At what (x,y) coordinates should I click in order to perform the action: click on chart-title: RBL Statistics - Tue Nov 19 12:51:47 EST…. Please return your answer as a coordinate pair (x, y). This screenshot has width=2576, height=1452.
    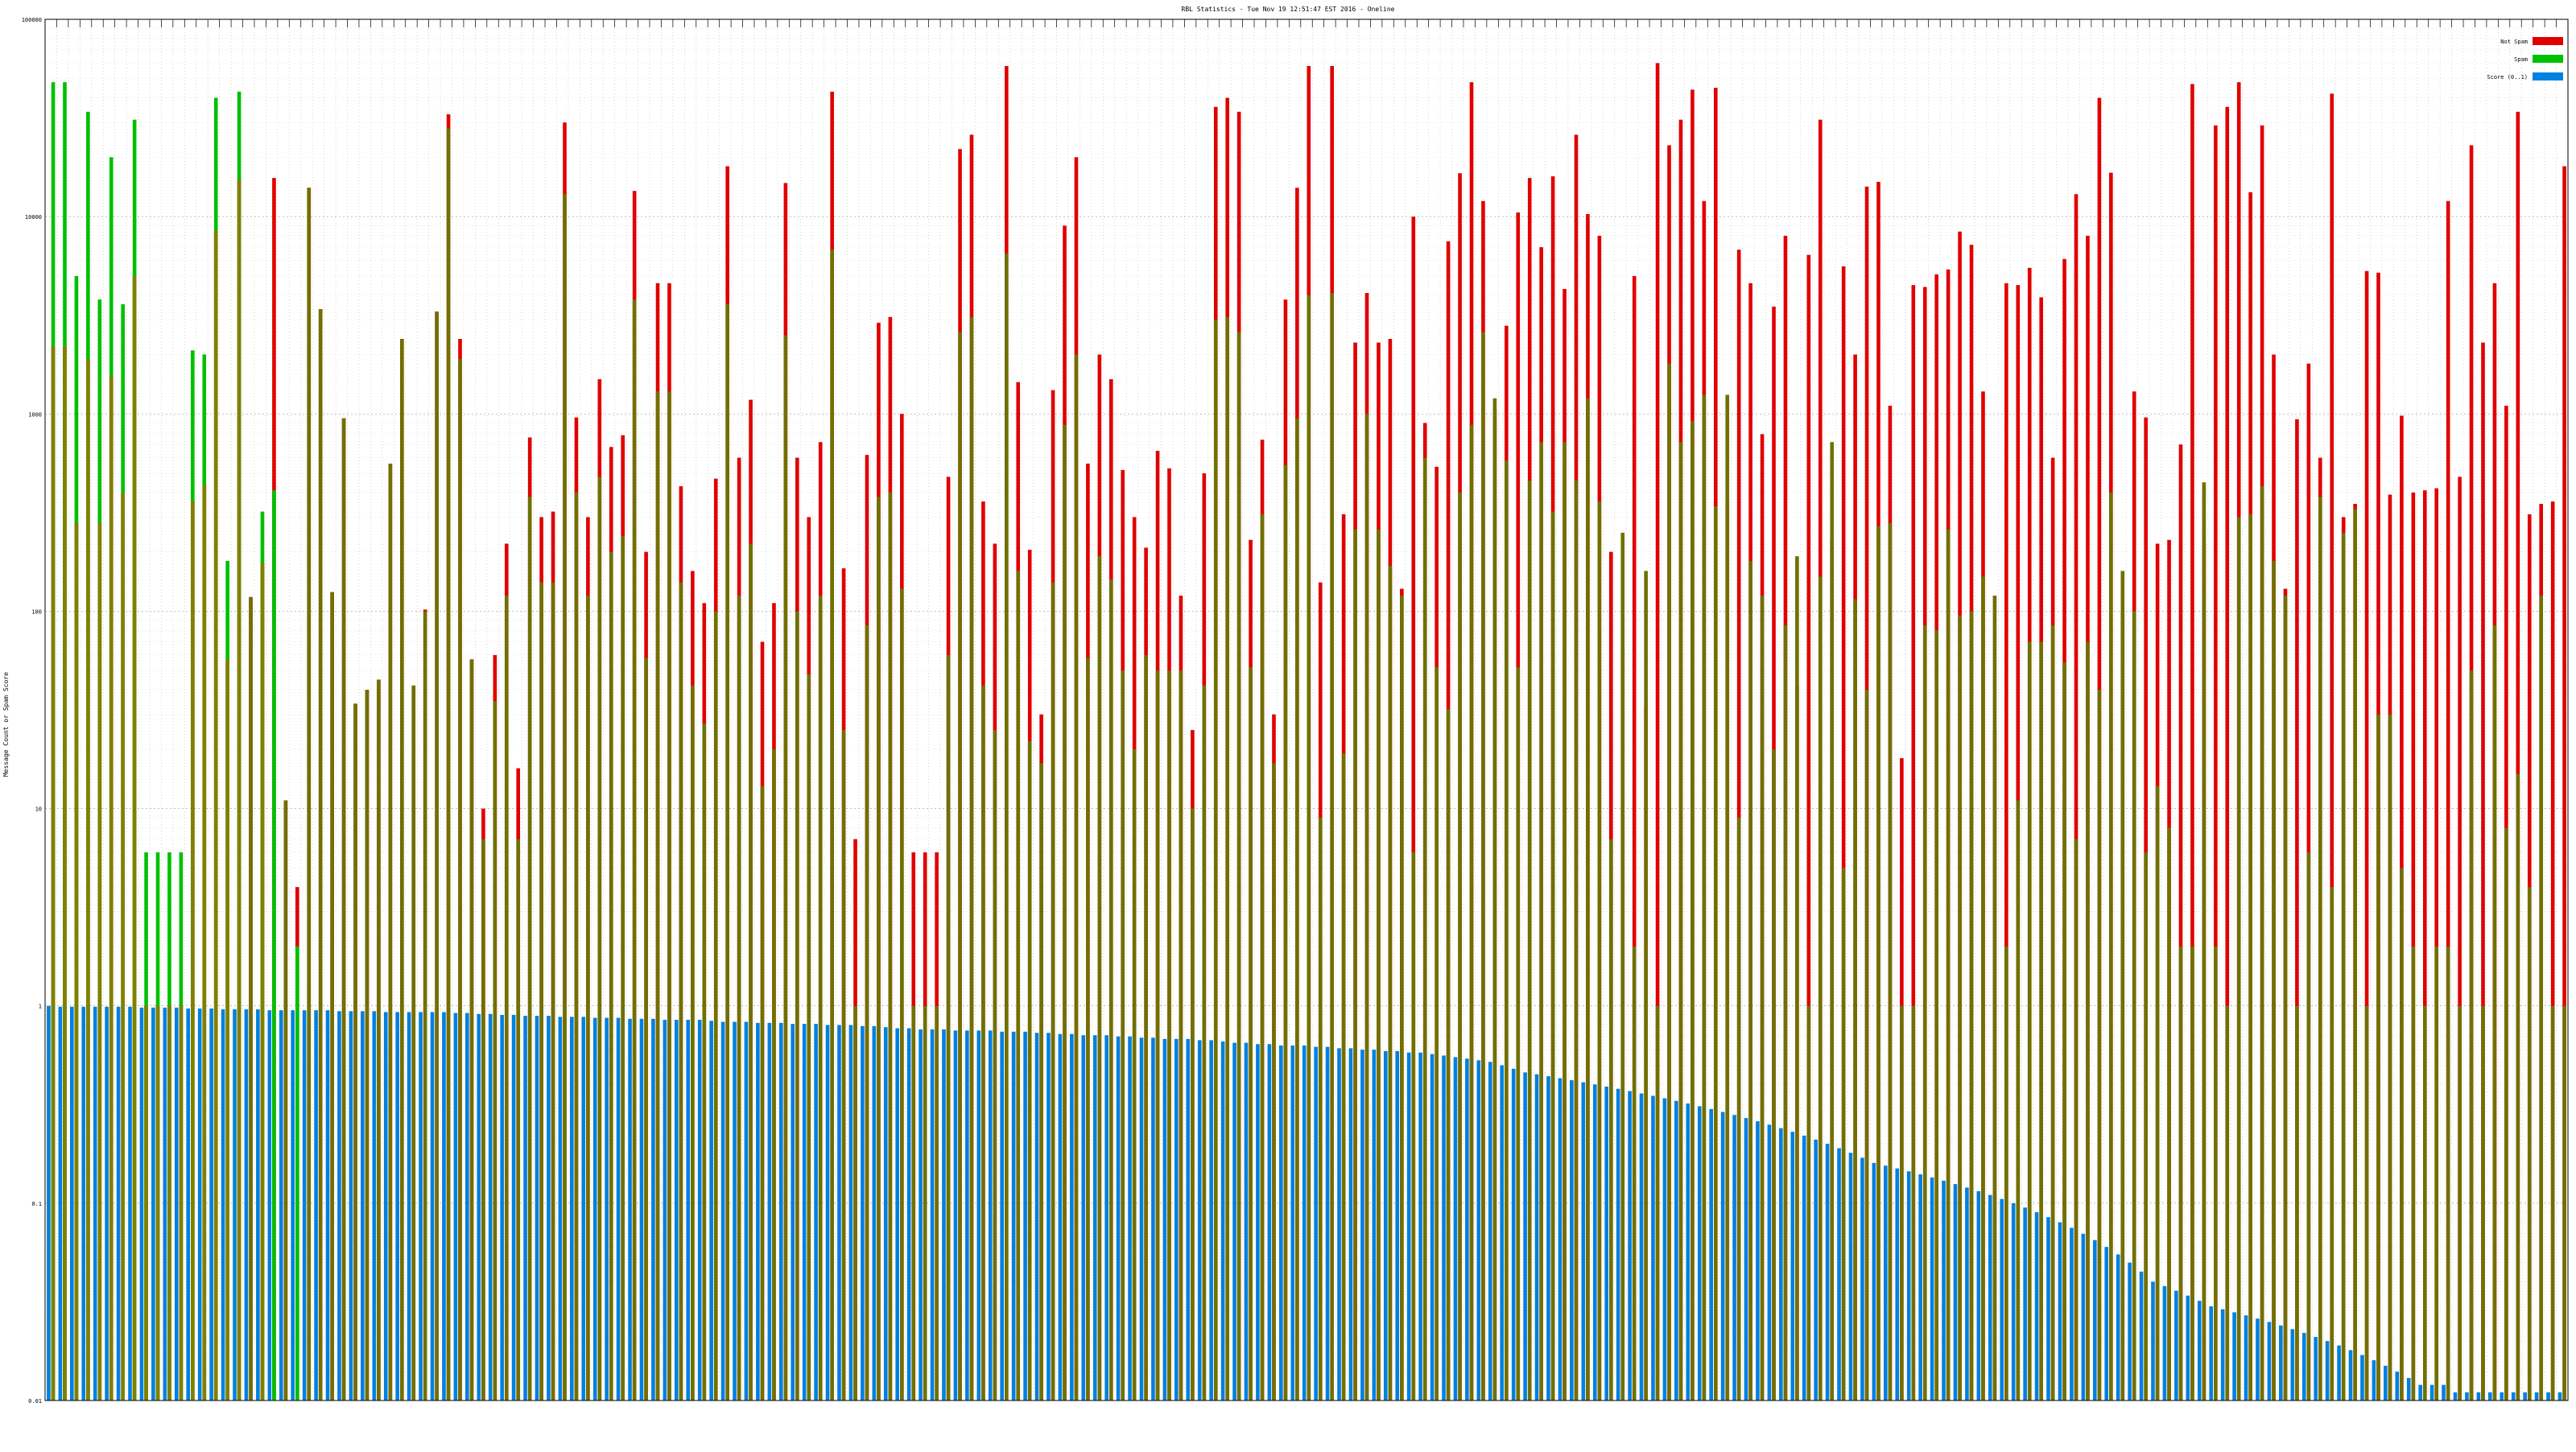
    Looking at the image, I should click on (1288, 9).